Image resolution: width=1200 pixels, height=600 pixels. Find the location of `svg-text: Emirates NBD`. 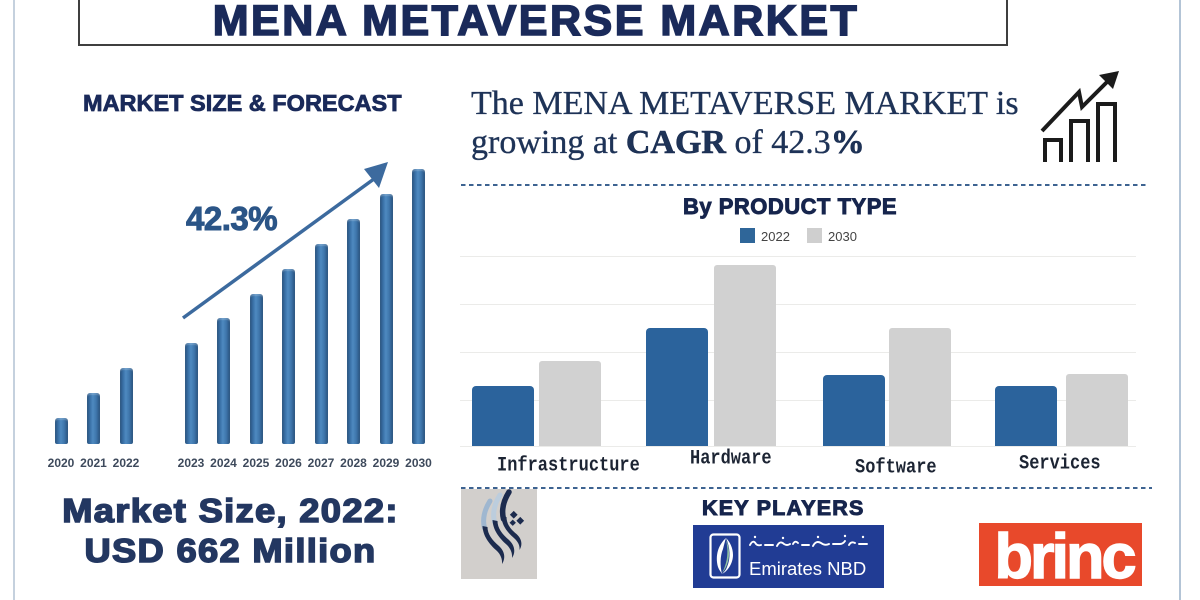

svg-text: Emirates NBD is located at coordinates (807, 568).